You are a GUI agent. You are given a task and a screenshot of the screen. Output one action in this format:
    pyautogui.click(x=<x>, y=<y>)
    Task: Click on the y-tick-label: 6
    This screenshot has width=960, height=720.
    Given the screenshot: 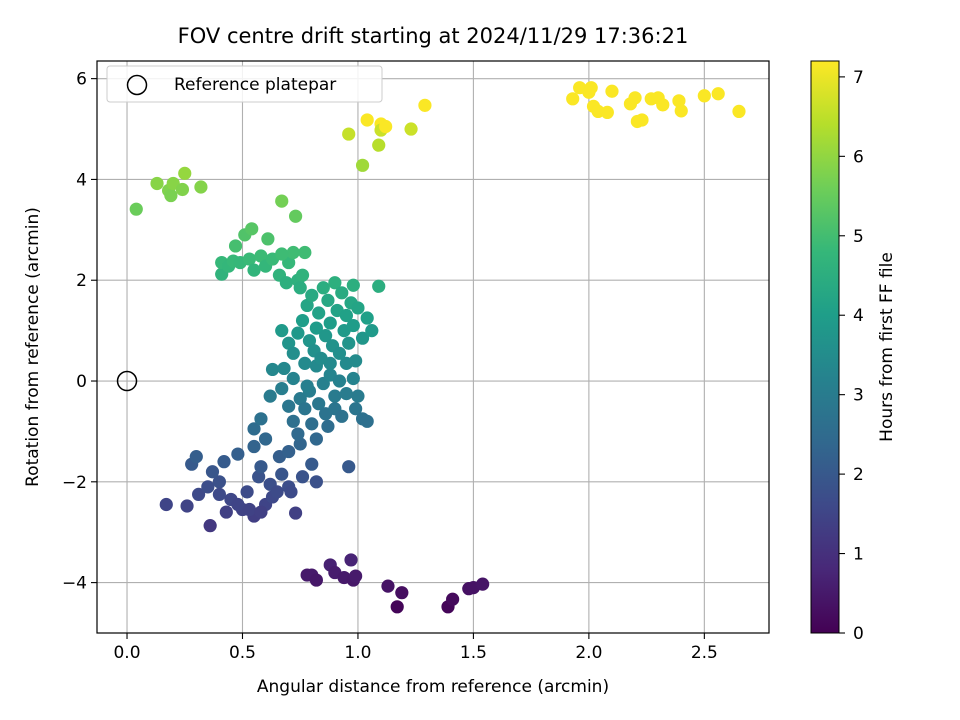 What is the action you would take?
    pyautogui.click(x=81, y=80)
    